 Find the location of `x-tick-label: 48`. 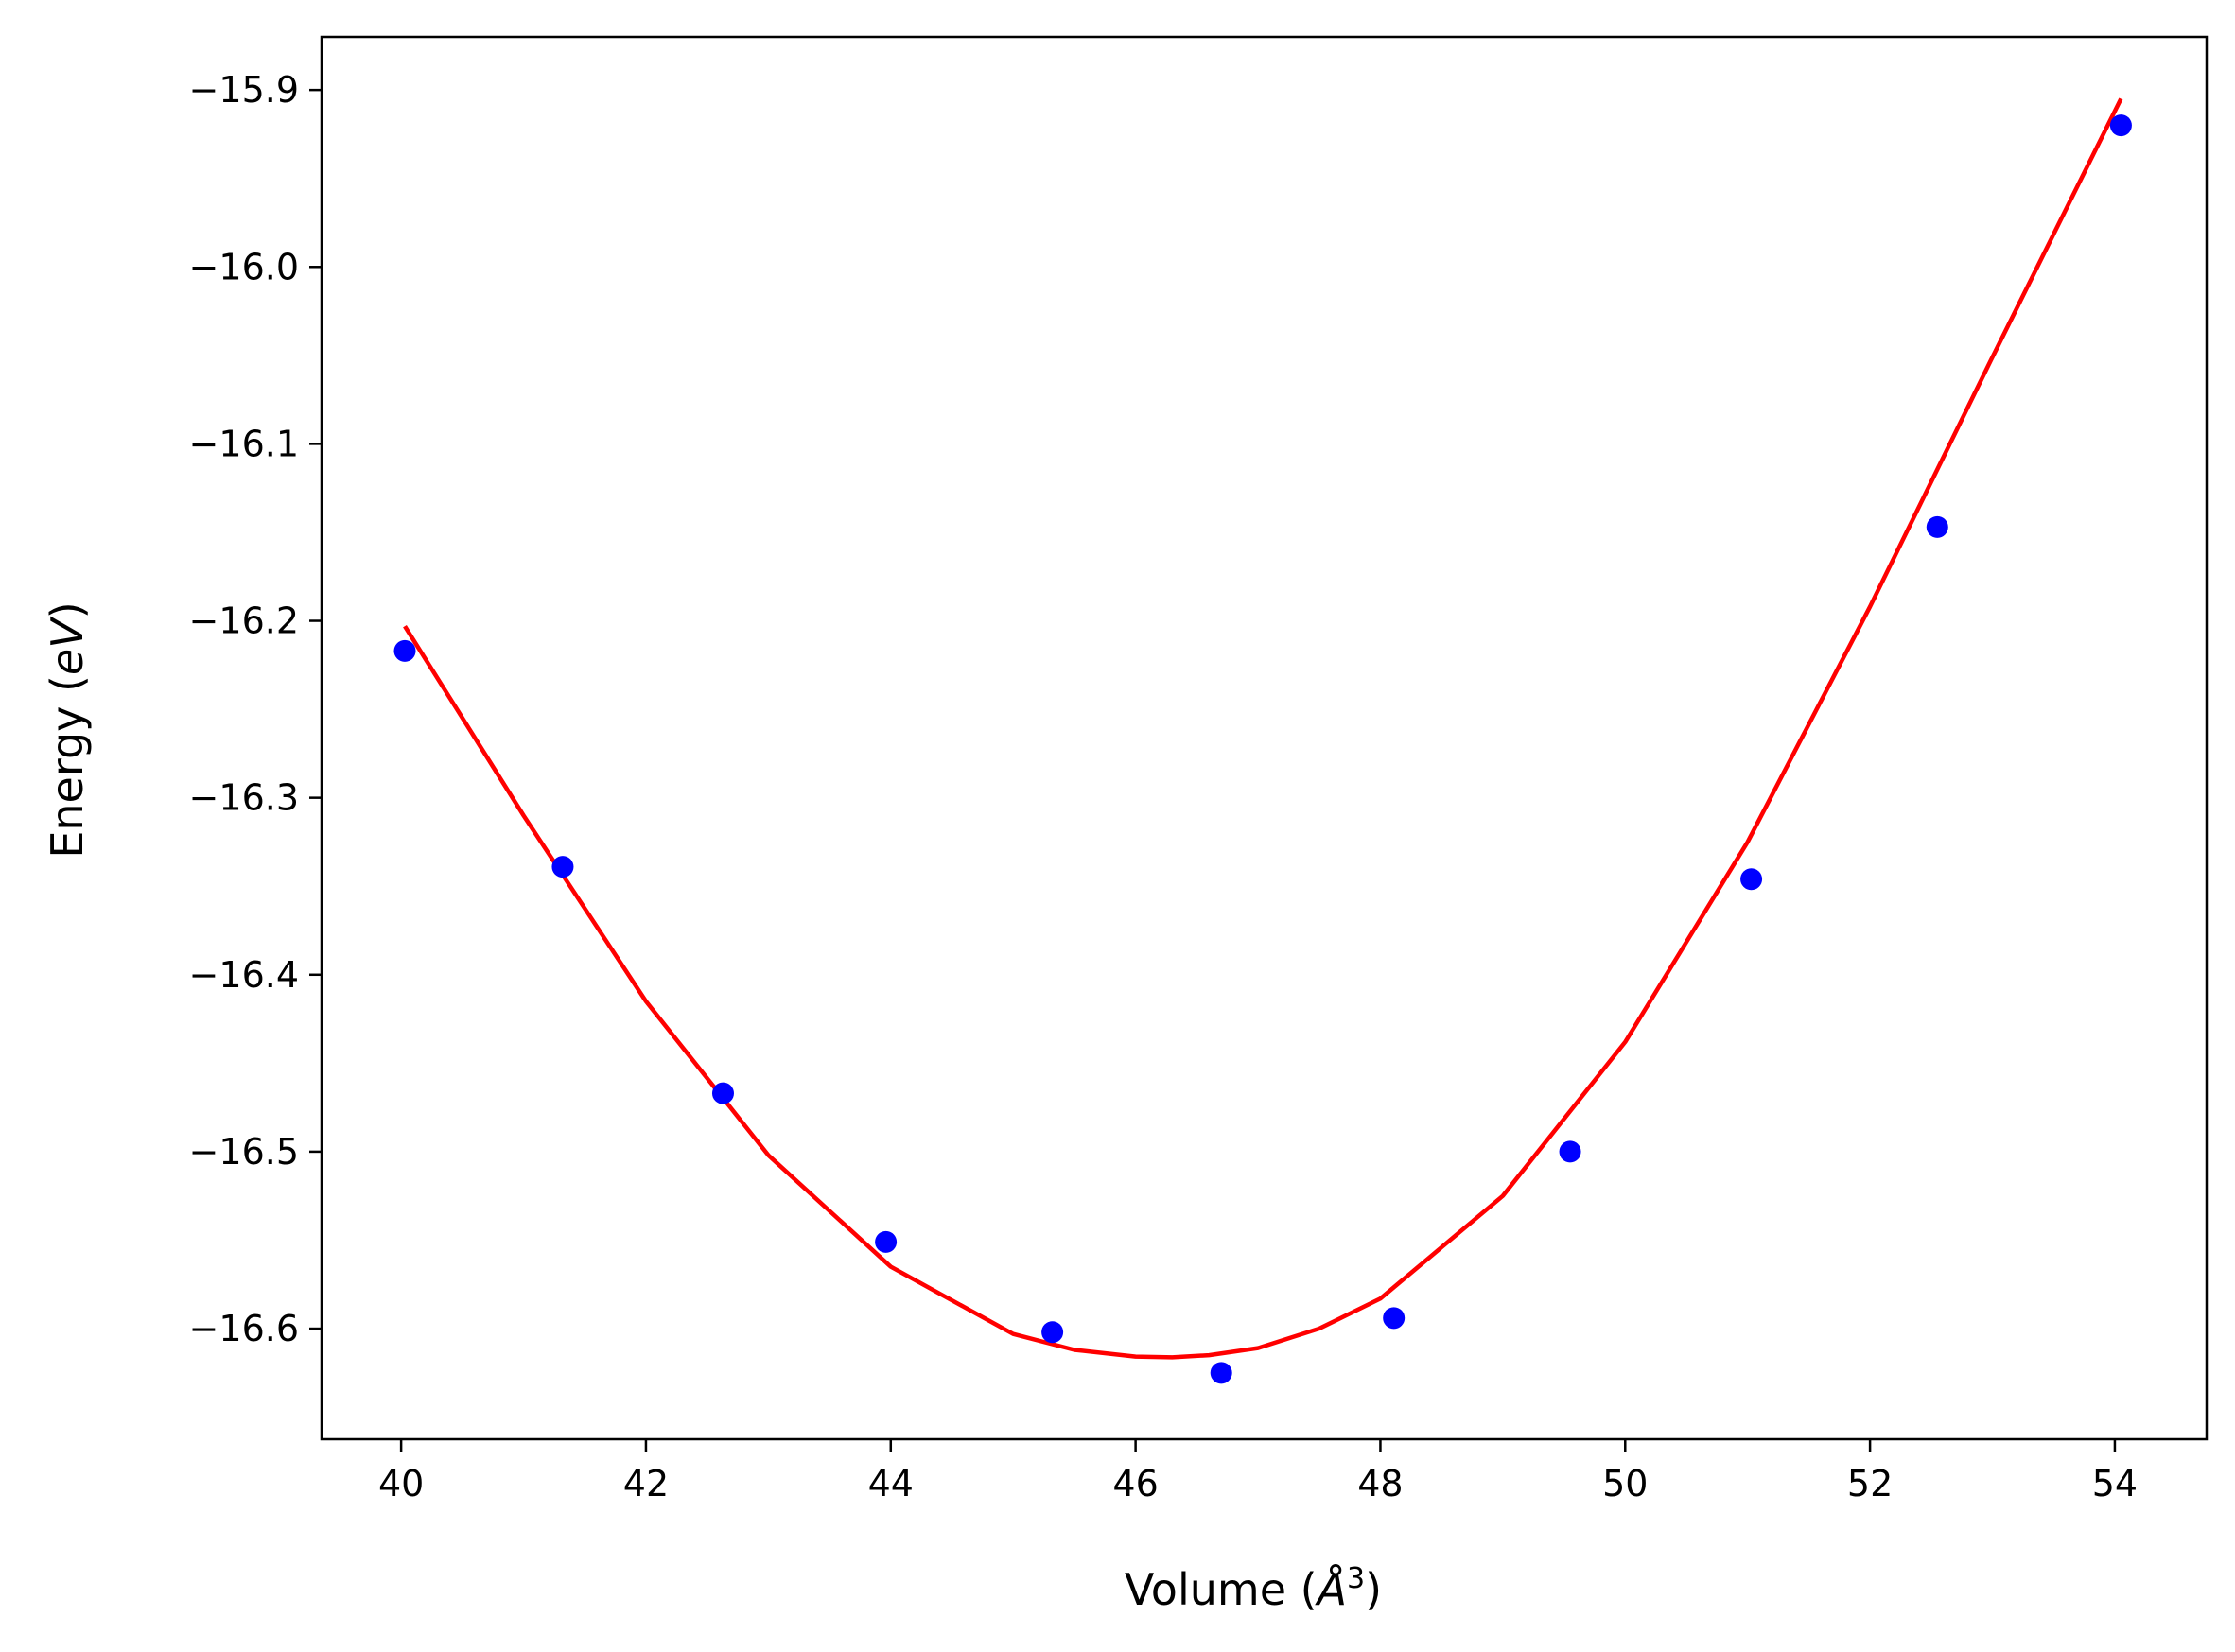

x-tick-label: 48 is located at coordinates (1380, 1484).